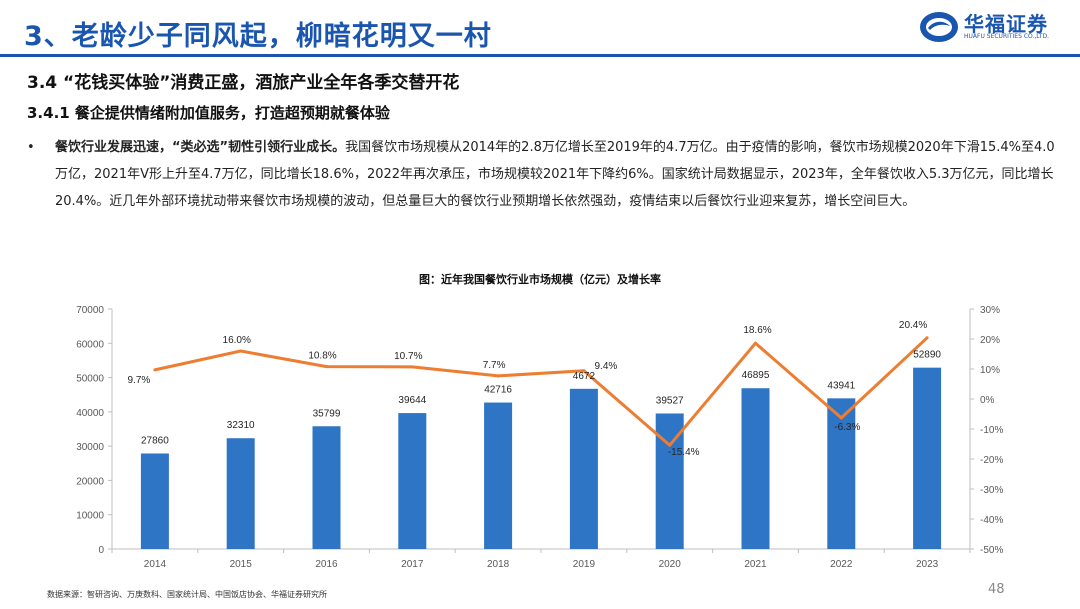 The width and height of the screenshot is (1080, 609). I want to click on growth-rate-label: 10.8%, so click(322, 356).